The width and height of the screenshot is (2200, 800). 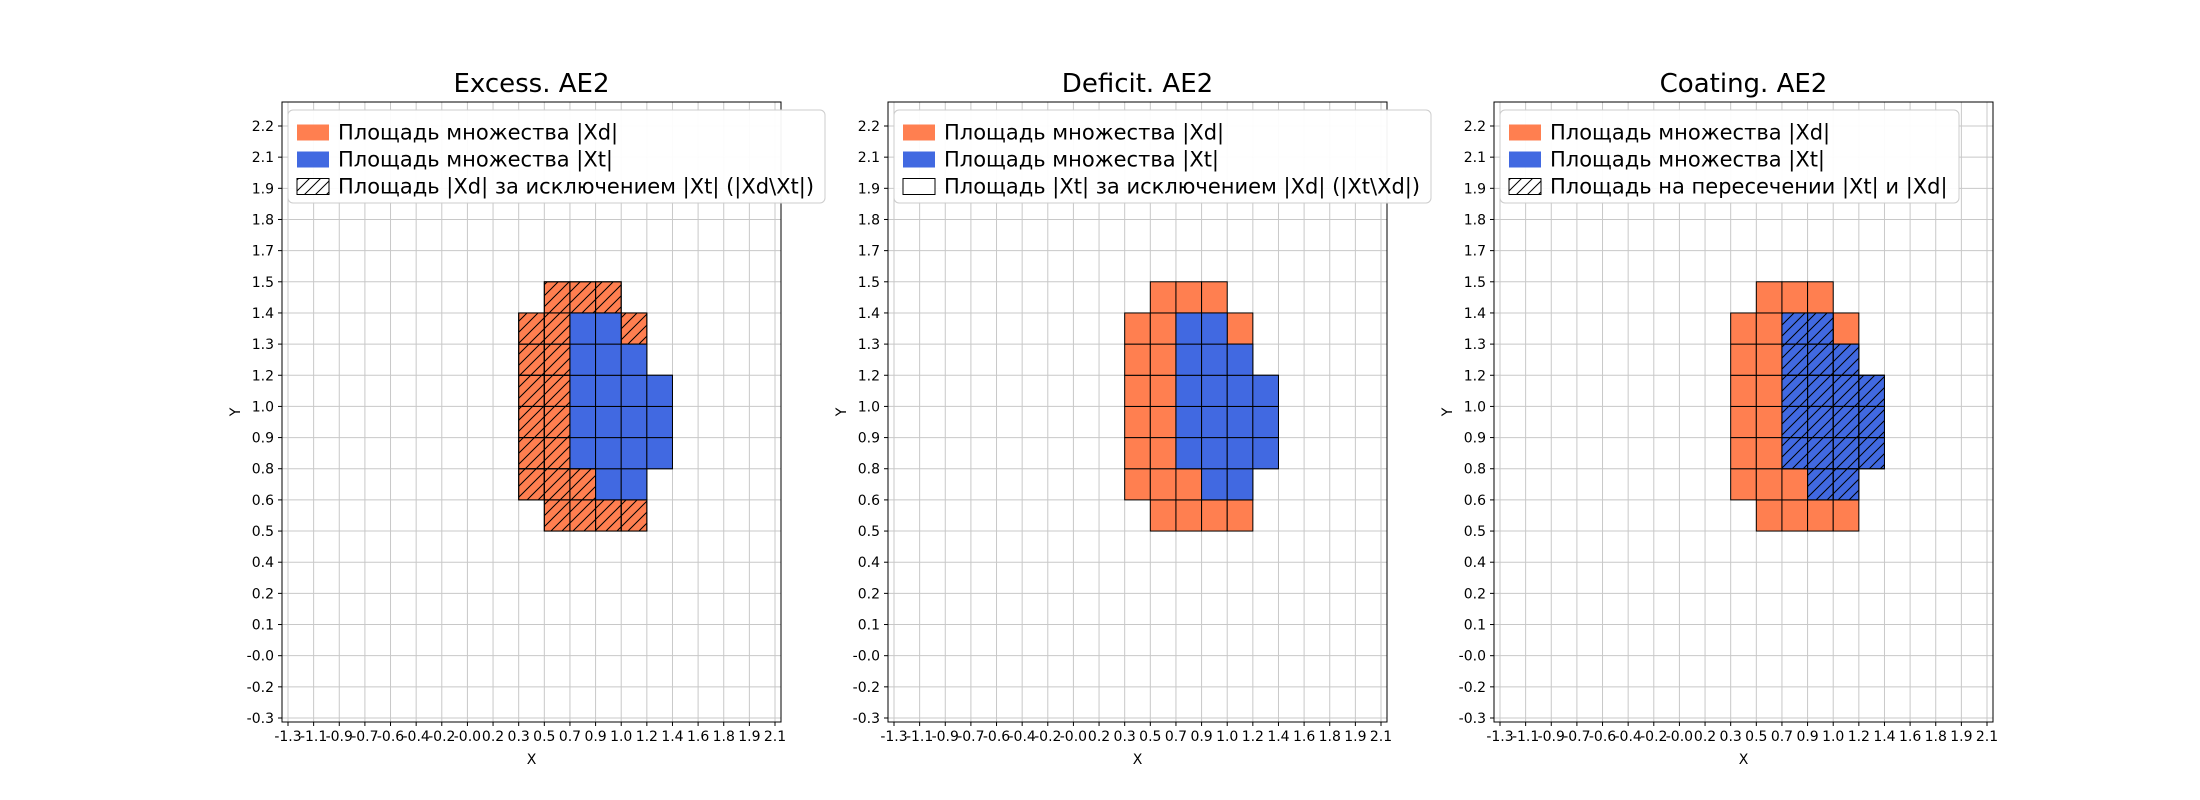 What do you see at coordinates (869, 439) in the screenshot?
I see `y-tick-label: 0.9` at bounding box center [869, 439].